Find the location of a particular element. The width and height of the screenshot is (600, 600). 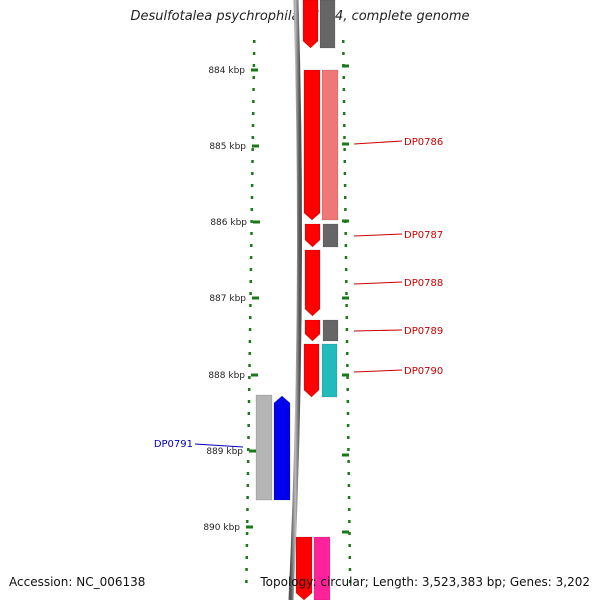

gene-label-dp0786: DP0786 is located at coordinates (423, 142).